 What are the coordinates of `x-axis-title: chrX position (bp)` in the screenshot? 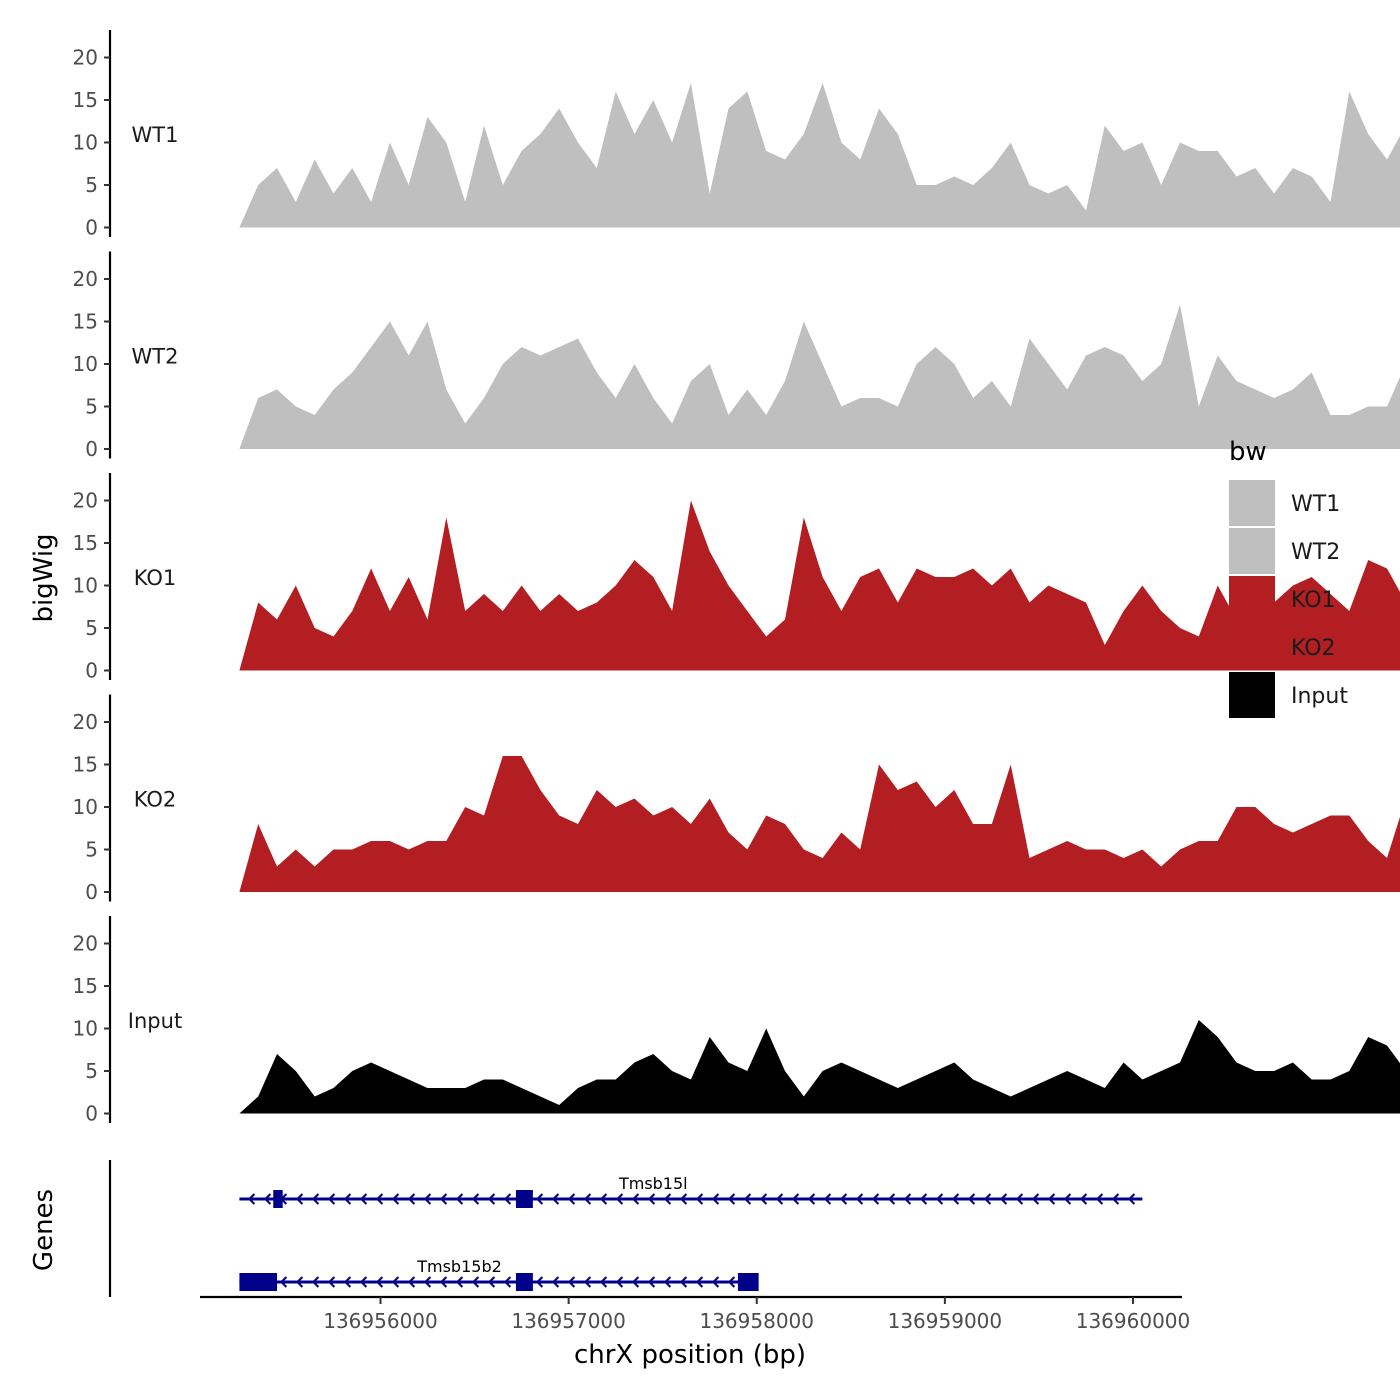 It's located at (690, 1355).